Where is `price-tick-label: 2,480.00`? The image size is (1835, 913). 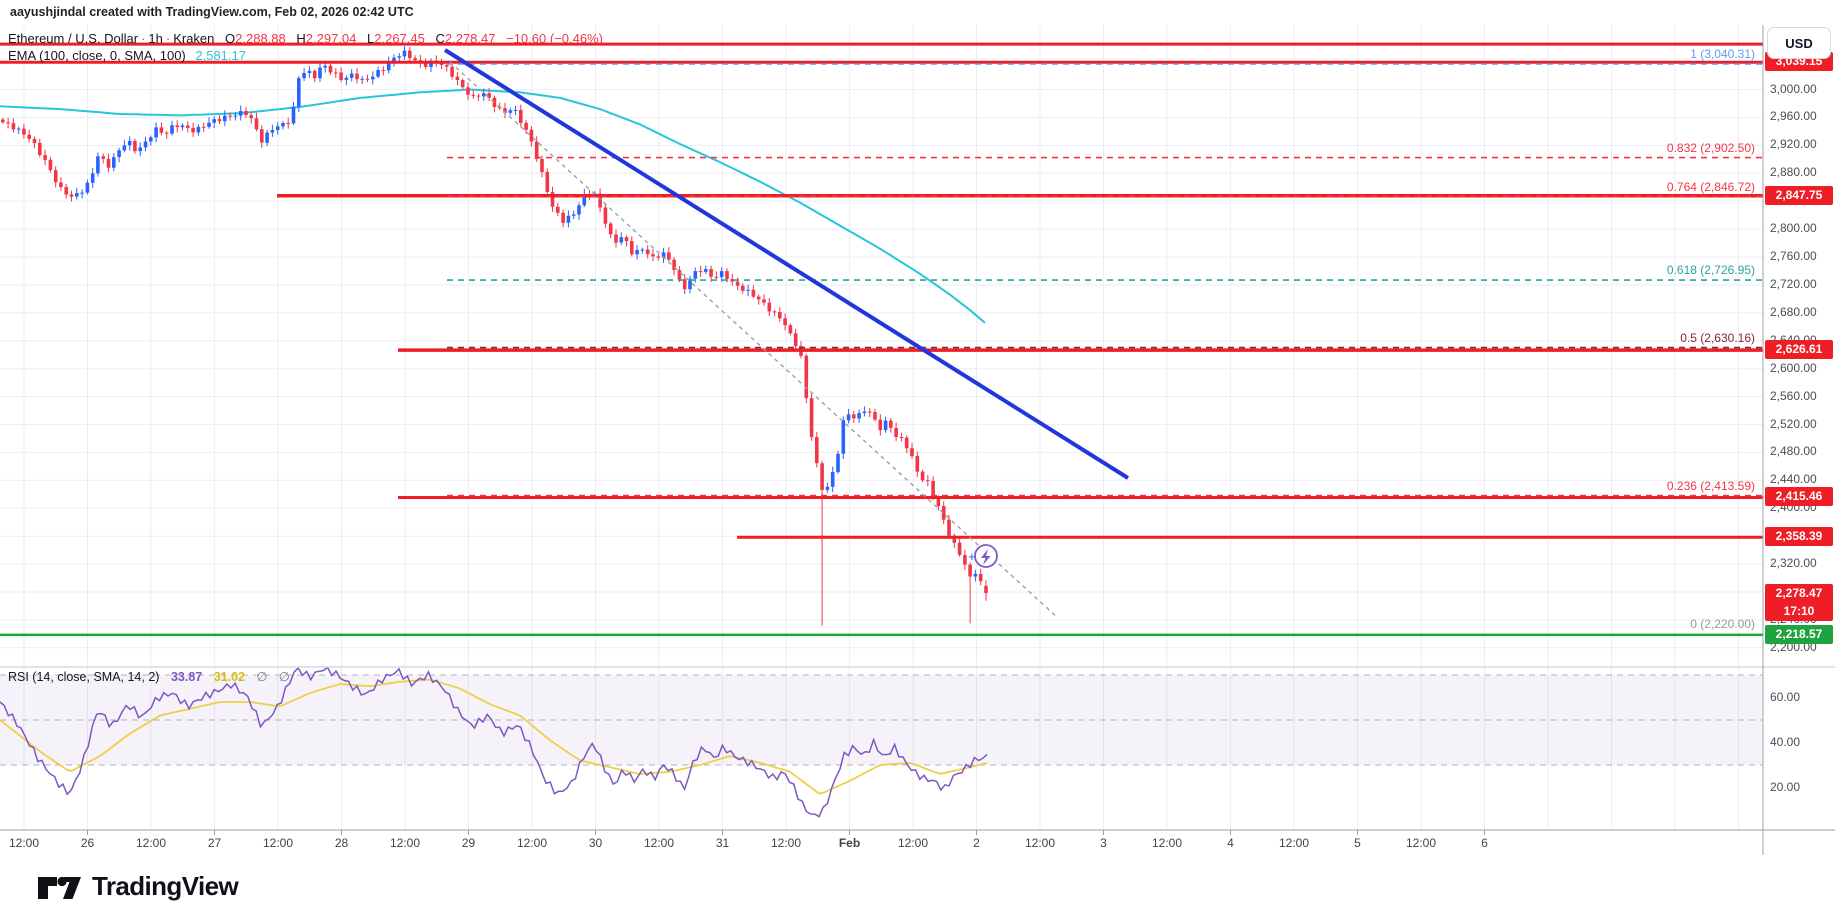 price-tick-label: 2,480.00 is located at coordinates (1793, 451).